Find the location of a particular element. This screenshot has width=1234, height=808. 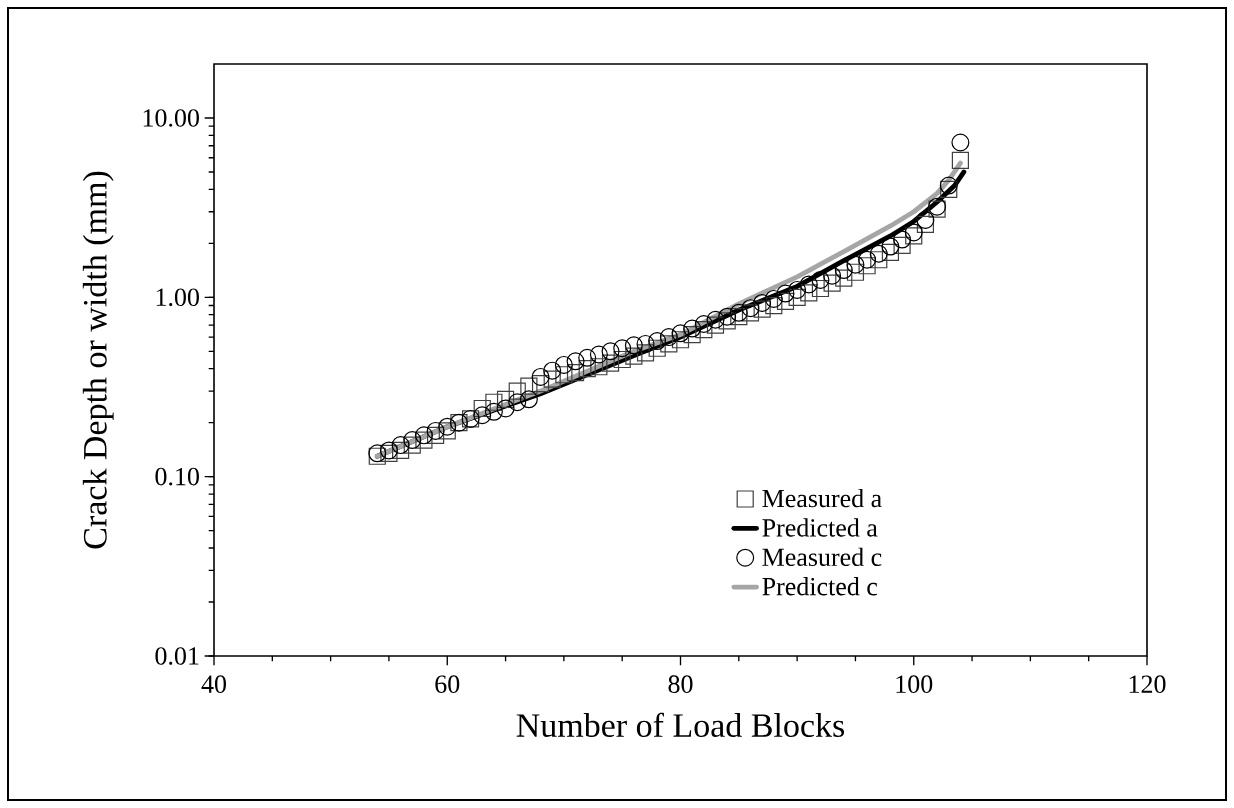

legend-label: Measured a is located at coordinates (822, 498).